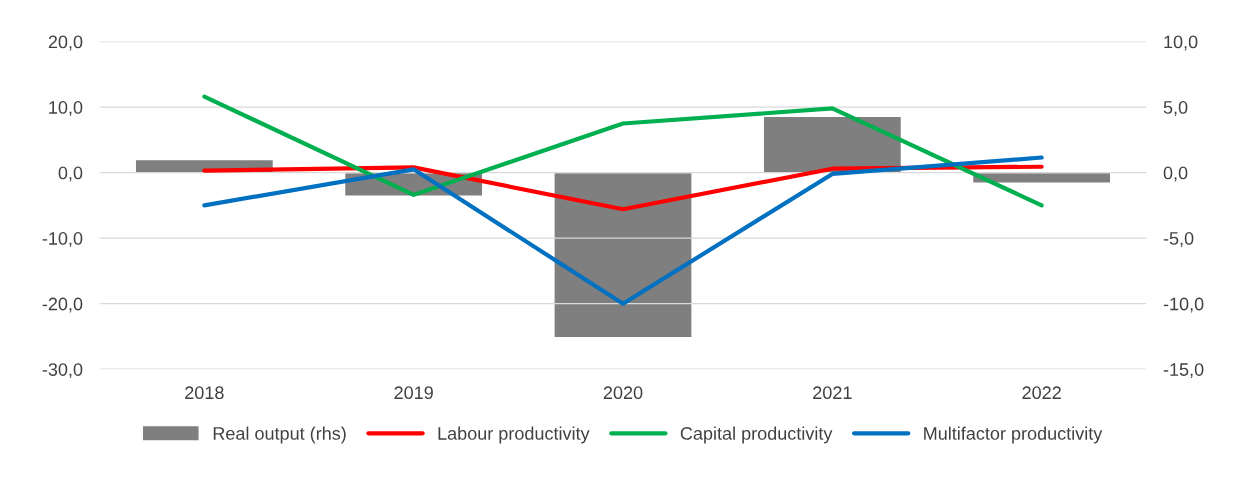 The image size is (1246, 489). What do you see at coordinates (1175, 174) in the screenshot?
I see `y2-tick-label: 0,0` at bounding box center [1175, 174].